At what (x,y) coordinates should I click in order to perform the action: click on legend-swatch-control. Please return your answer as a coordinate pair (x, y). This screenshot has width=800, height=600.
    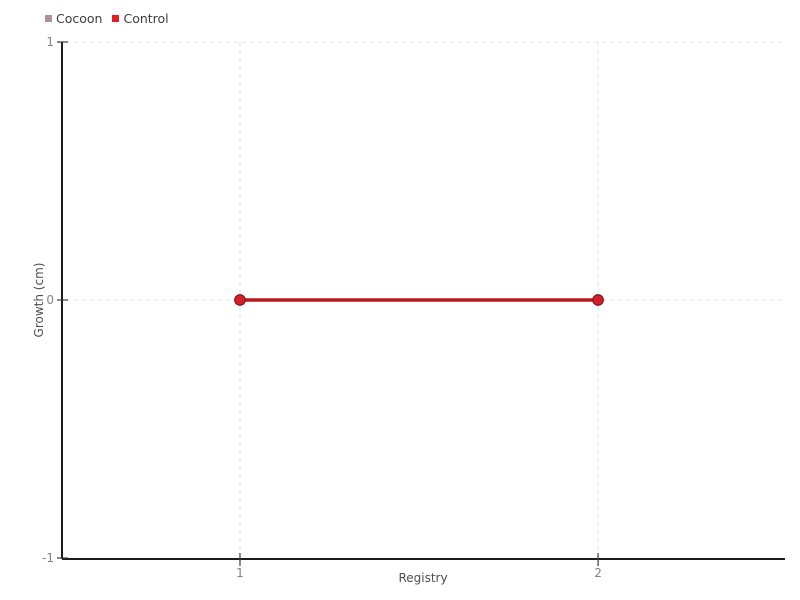
    Looking at the image, I should click on (116, 18).